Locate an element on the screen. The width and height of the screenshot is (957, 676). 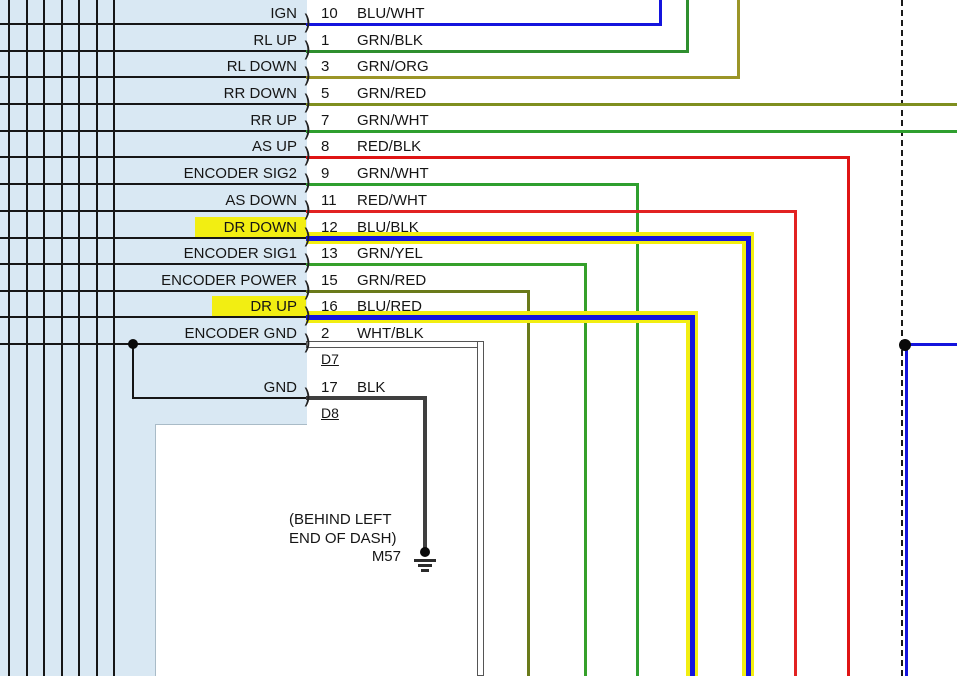
row-label: DR UP is located at coordinates (273, 306).